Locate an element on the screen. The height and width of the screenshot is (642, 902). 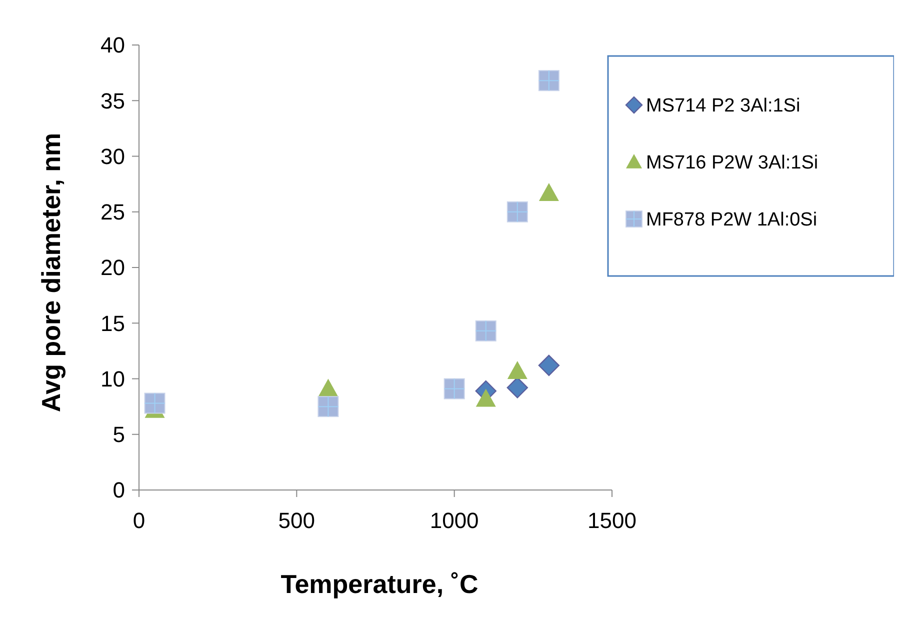
x-tick-label: 500 is located at coordinates (297, 520).